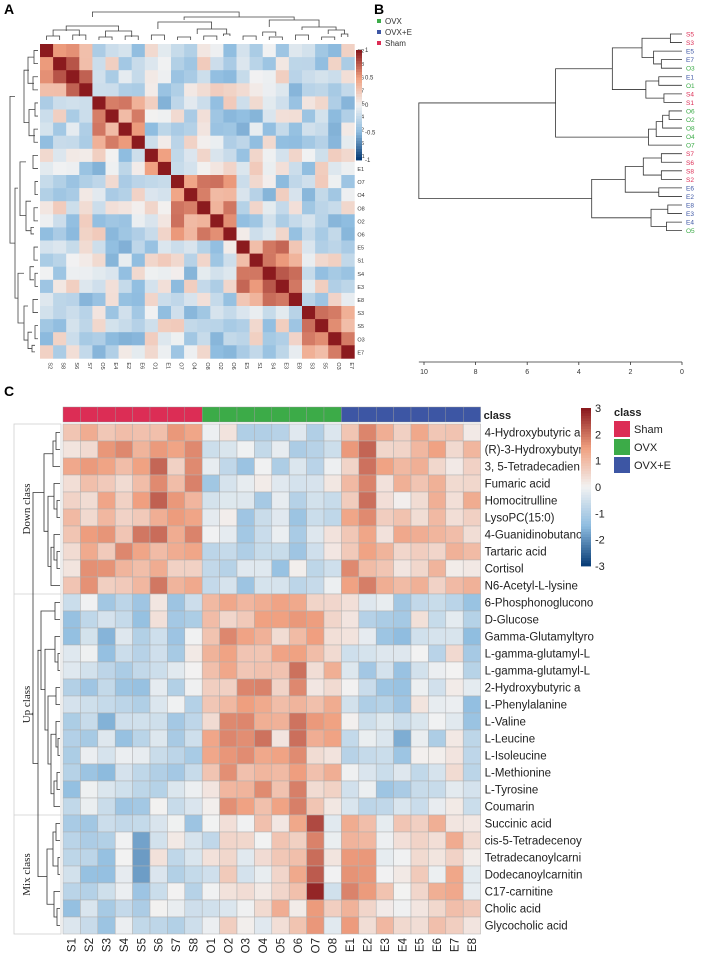 This screenshot has width=708, height=957. Describe the element at coordinates (394, 21) in the screenshot. I see `legend-label-ovx: OVX` at that location.